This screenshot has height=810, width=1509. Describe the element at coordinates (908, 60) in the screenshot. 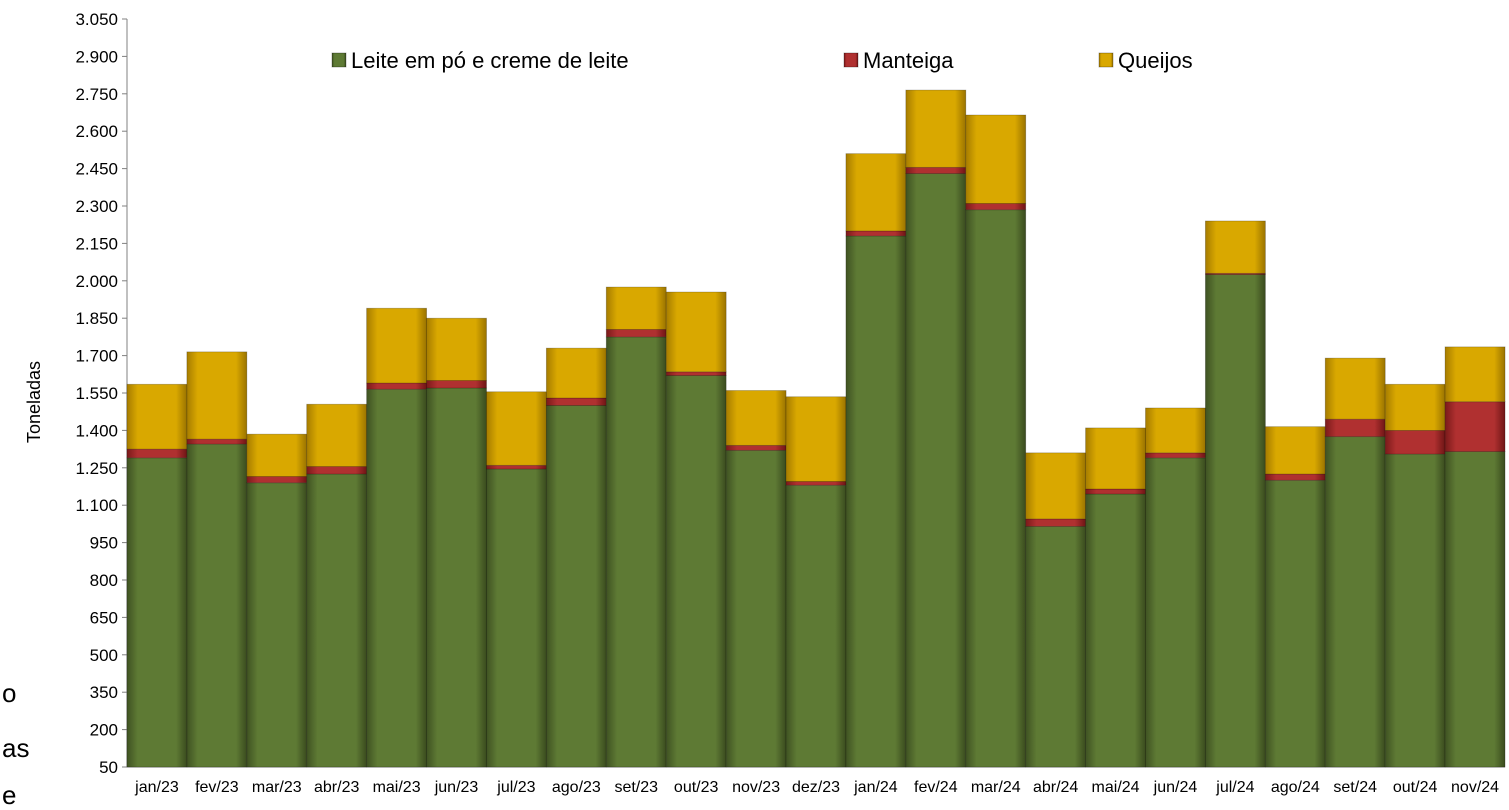

I see `legend-label-manteiga: Manteiga` at that location.